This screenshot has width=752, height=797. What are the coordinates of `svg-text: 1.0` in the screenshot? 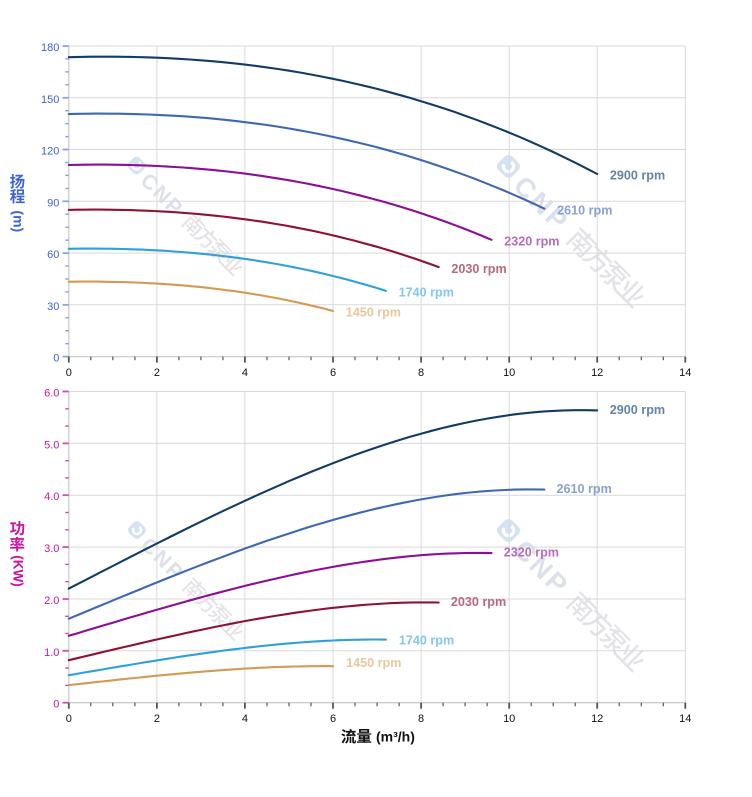 It's located at (51, 653).